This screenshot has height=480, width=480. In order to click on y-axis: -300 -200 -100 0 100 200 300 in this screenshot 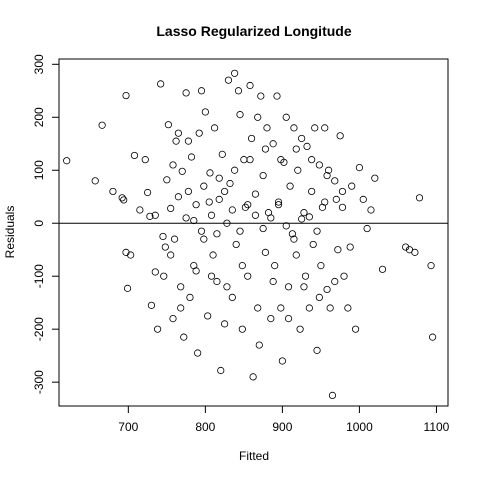, I will do `click(46, 224)`.